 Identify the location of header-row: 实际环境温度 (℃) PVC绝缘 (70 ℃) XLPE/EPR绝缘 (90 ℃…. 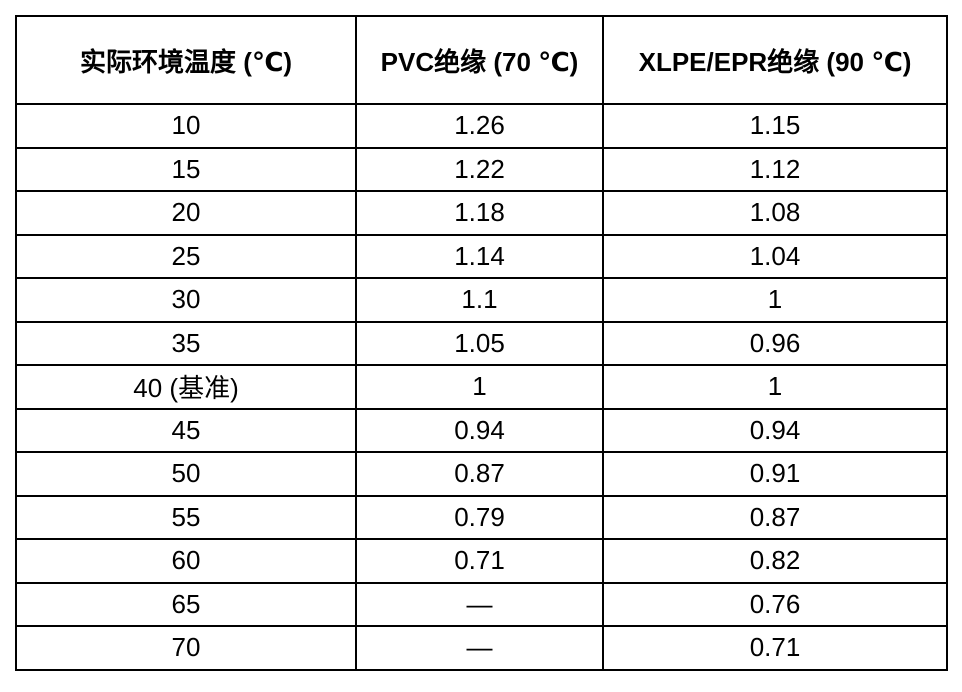
(481, 60).